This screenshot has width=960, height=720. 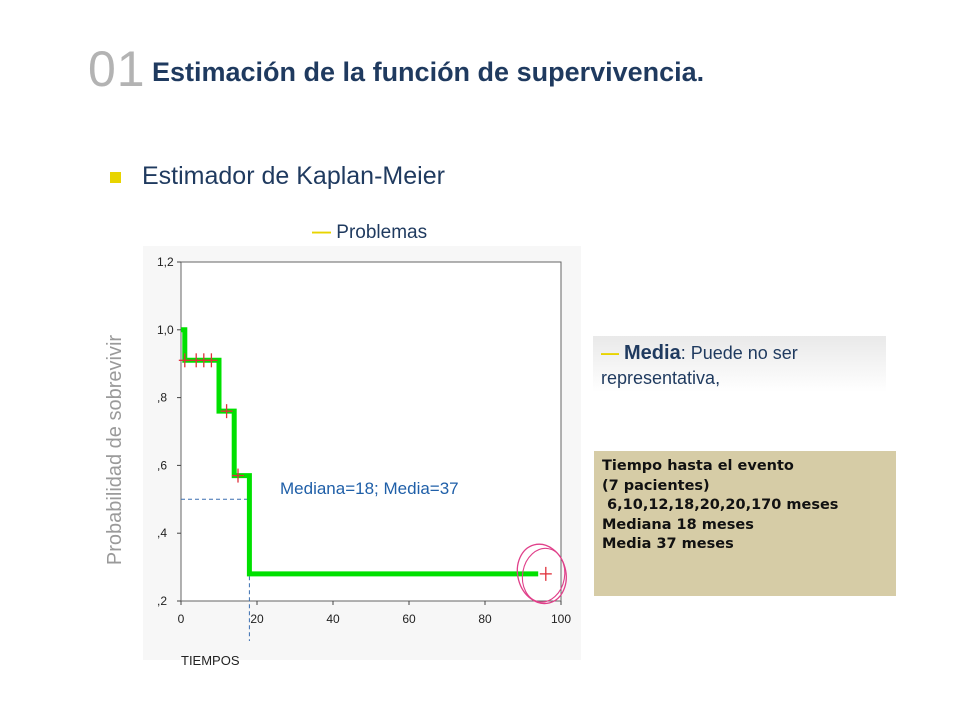 I want to click on x-tick-label: 40, so click(x=333, y=619).